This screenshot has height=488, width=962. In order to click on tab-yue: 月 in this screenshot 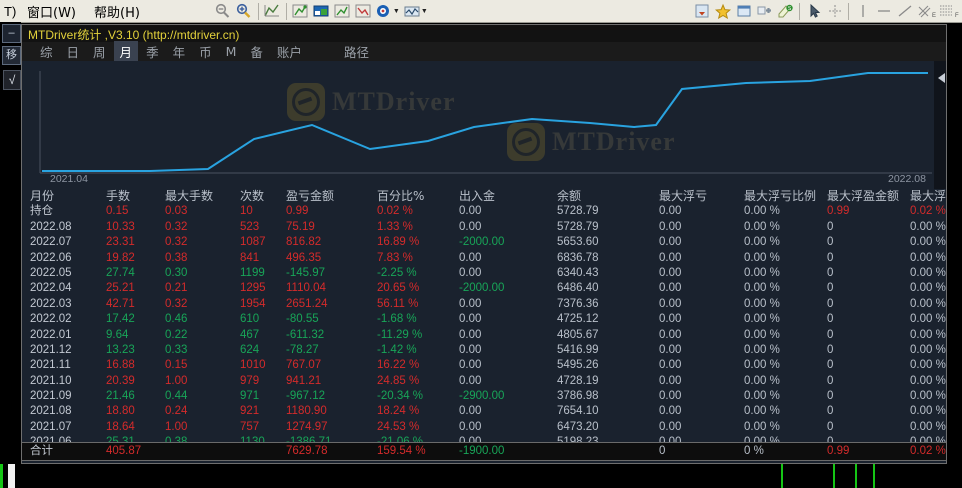, I will do `click(126, 51)`.